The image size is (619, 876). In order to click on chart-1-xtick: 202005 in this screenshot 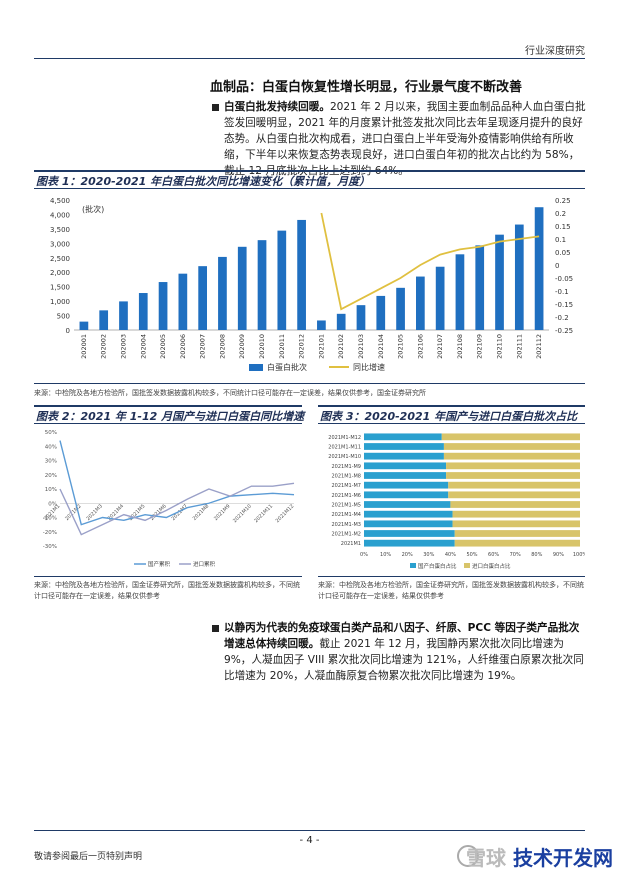, I will do `click(163, 346)`.